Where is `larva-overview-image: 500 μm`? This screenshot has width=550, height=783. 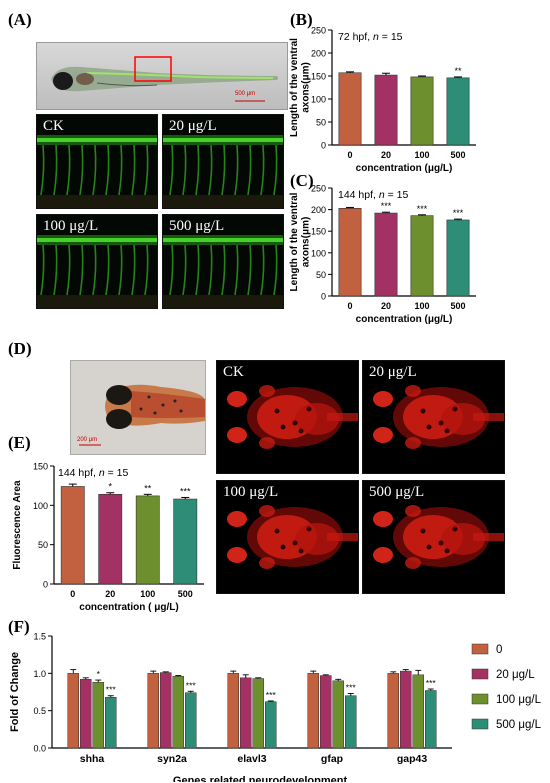 larva-overview-image: 500 μm is located at coordinates (162, 76).